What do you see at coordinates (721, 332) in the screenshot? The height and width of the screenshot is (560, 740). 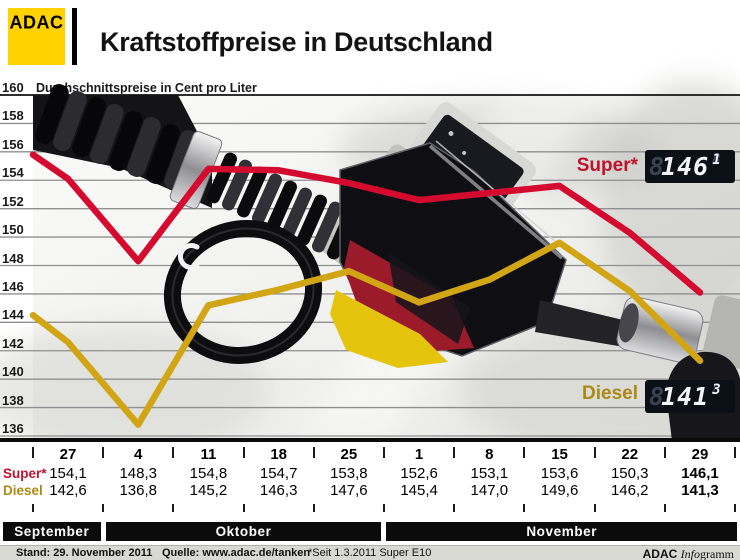 I see `neck-flange` at bounding box center [721, 332].